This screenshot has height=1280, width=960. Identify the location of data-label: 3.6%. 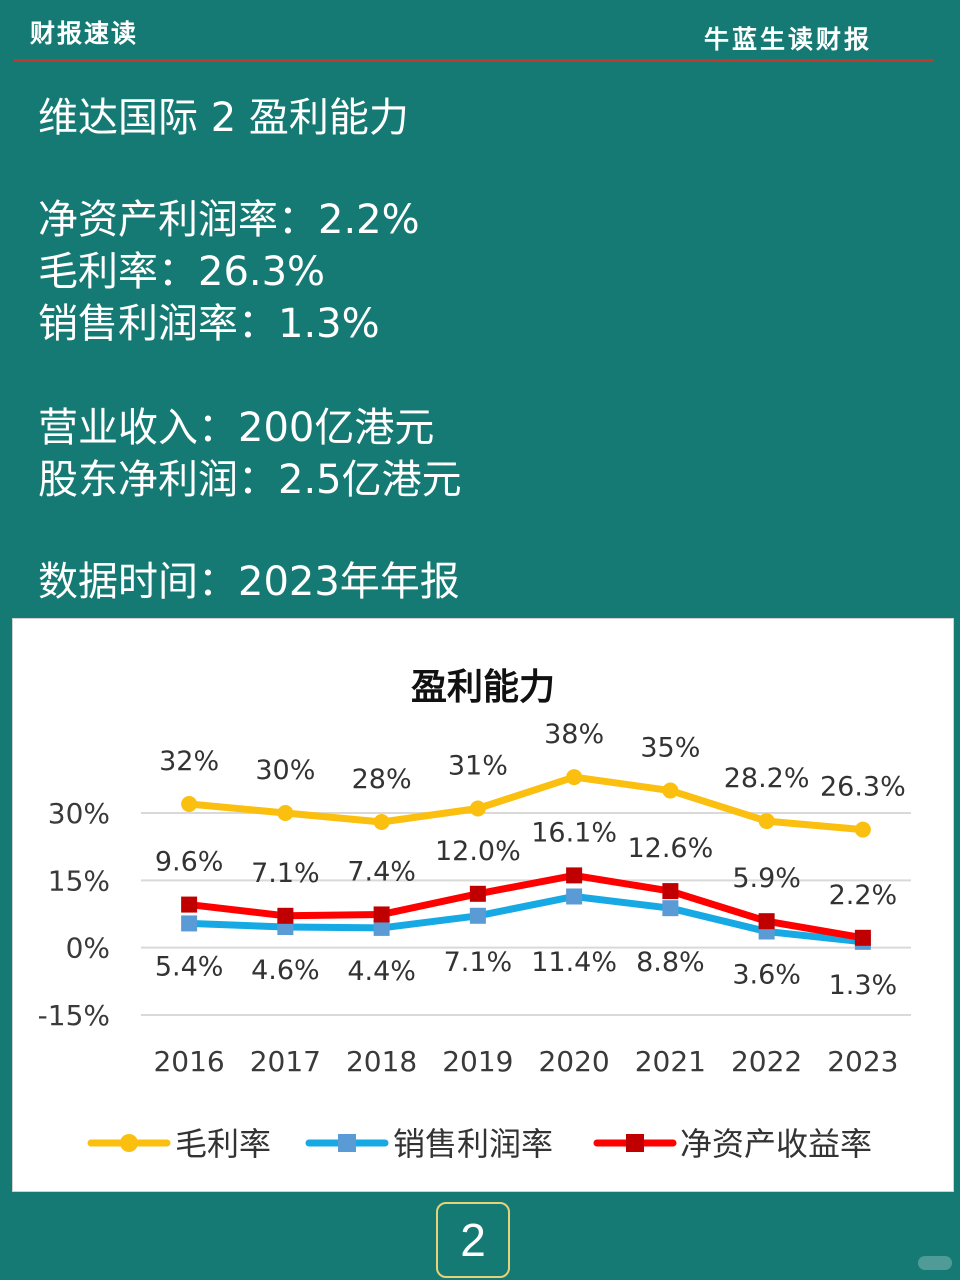
(766, 975).